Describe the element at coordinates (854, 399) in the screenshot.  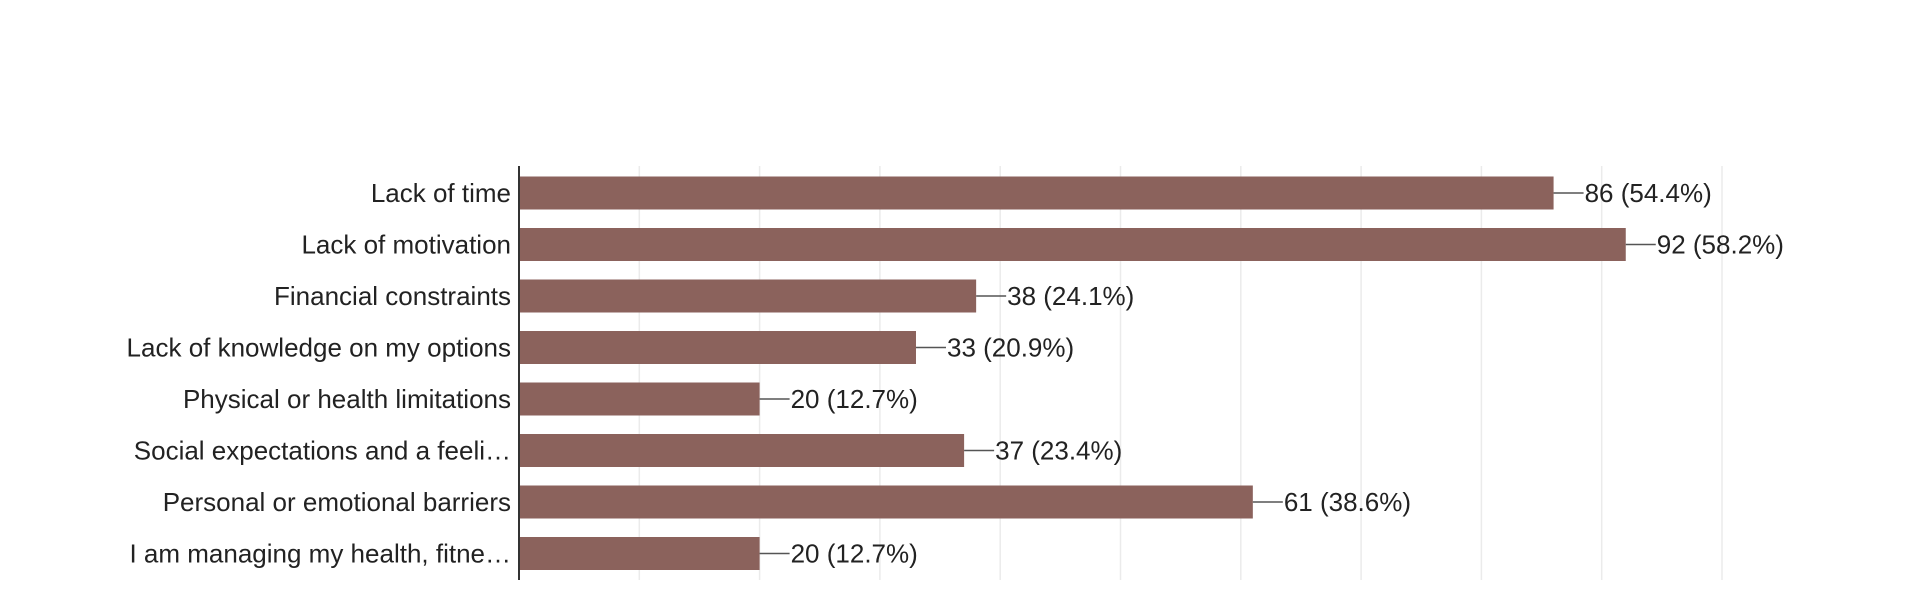
I see `data-label-4: 20 (12.7%)` at that location.